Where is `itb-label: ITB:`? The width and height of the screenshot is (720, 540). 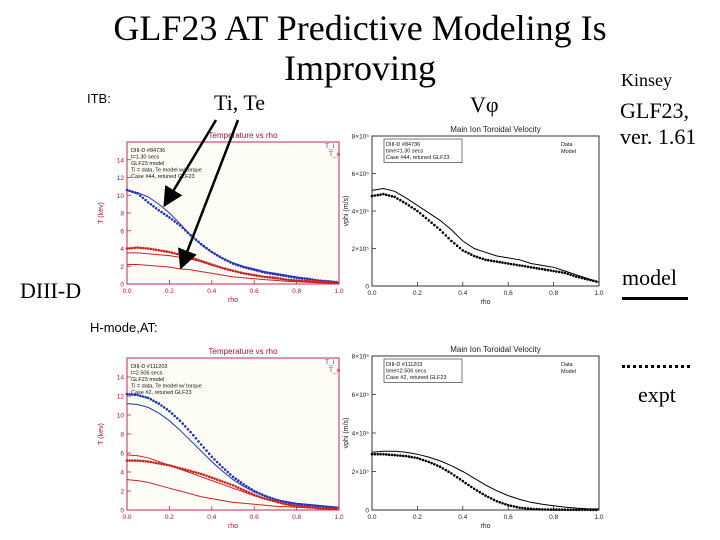
itb-label: ITB: is located at coordinates (99, 98).